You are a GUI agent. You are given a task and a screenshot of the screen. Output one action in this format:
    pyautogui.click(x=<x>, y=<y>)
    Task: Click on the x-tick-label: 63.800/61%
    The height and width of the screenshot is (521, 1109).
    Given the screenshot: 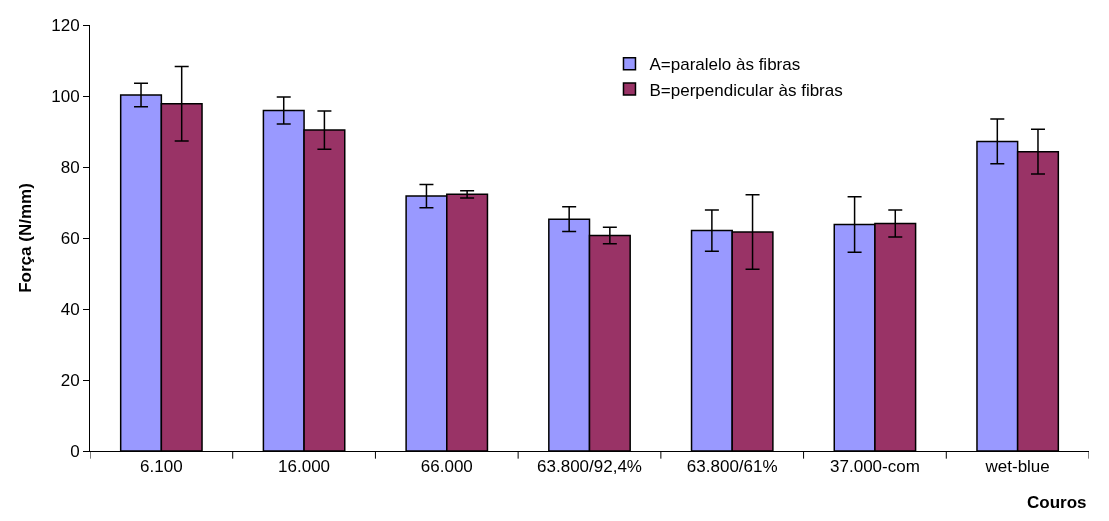 What is the action you would take?
    pyautogui.click(x=732, y=467)
    